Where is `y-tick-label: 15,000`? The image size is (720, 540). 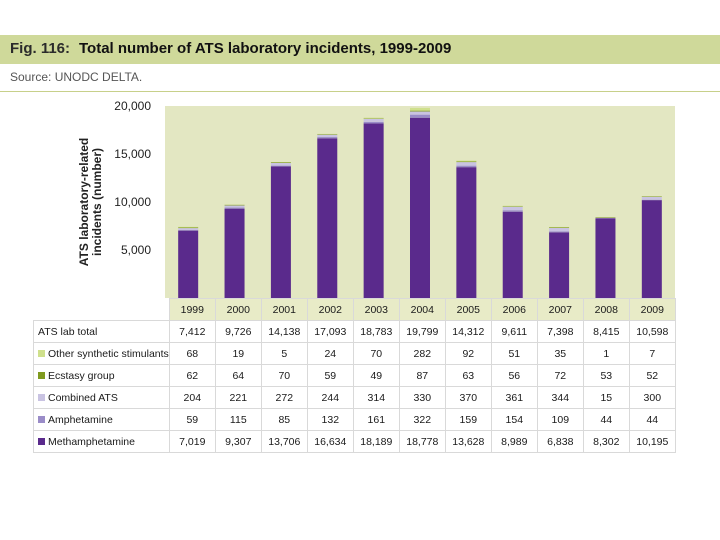 y-tick-label: 15,000 is located at coordinates (132, 154).